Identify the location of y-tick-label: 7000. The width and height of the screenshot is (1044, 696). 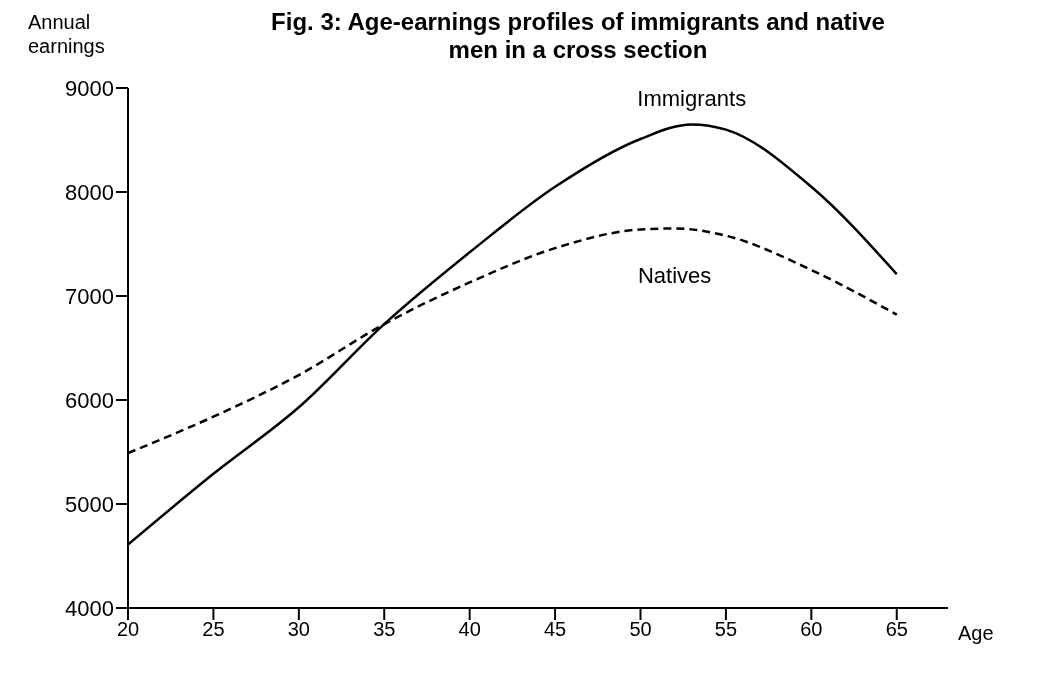
(89, 296).